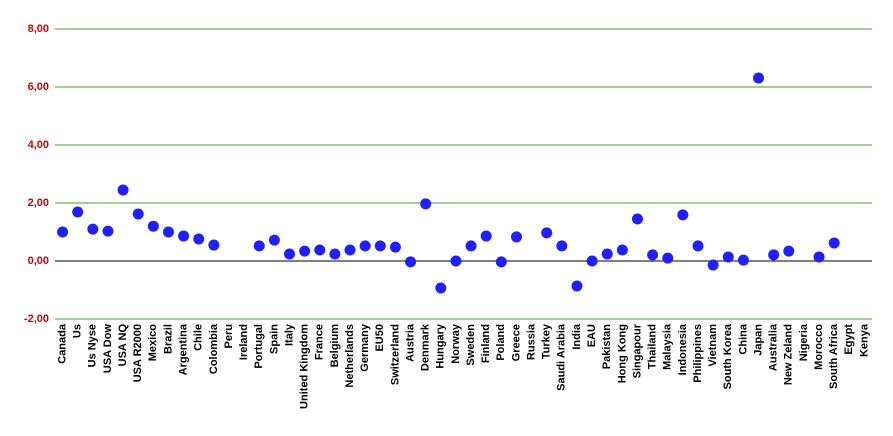 The image size is (893, 436). What do you see at coordinates (849, 339) in the screenshot?
I see `x-tick-label: Egypt` at bounding box center [849, 339].